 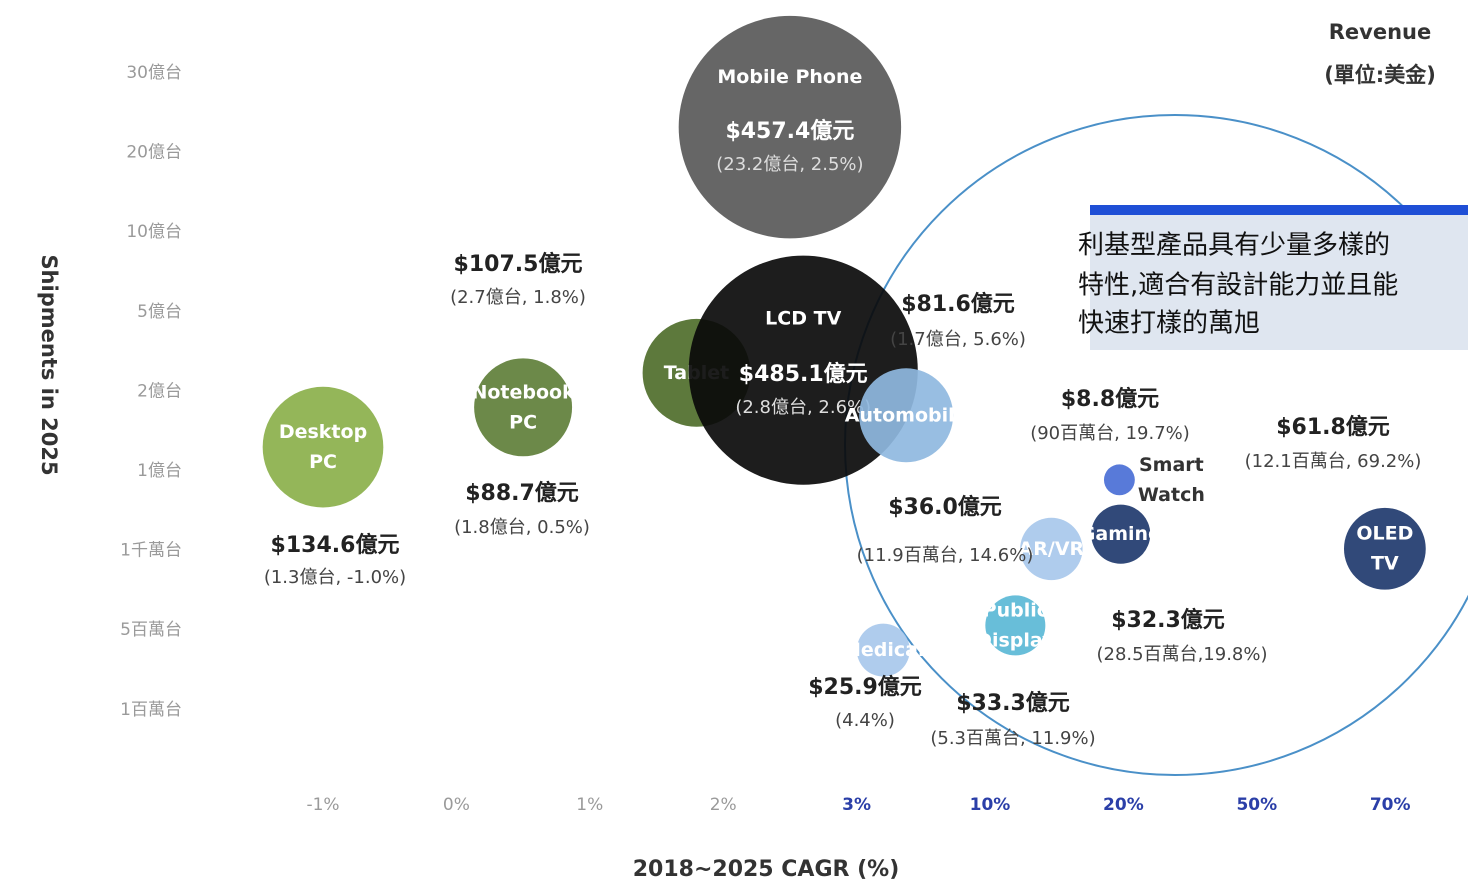 I want to click on x-tick-label: 2%, so click(x=723, y=805).